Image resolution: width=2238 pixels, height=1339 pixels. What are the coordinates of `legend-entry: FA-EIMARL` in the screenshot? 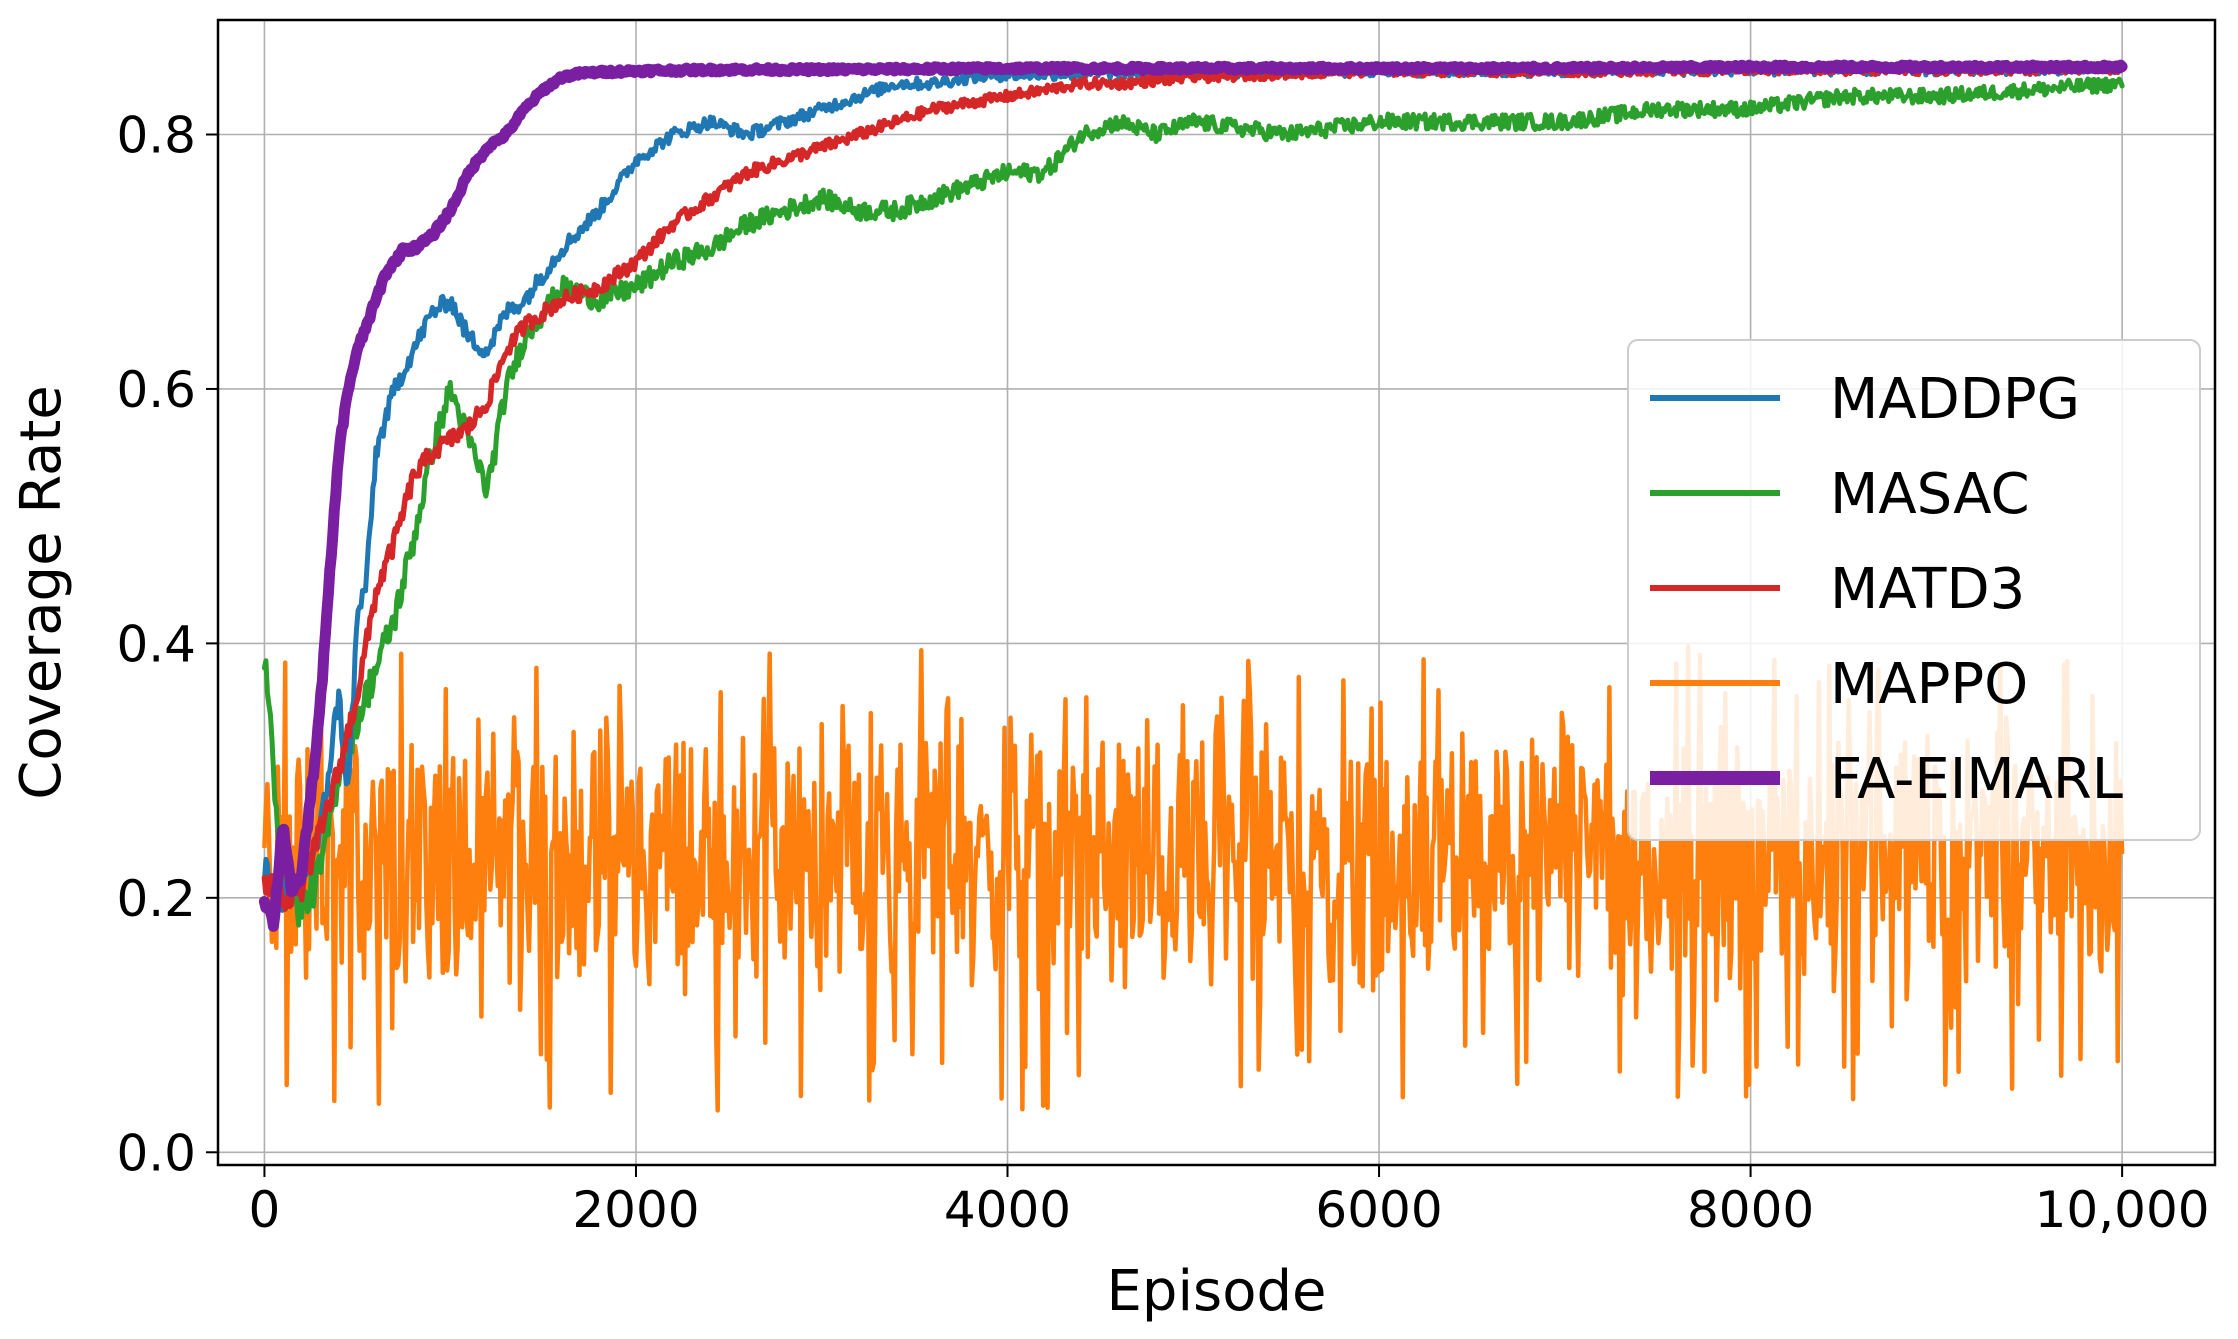 It's located at (1886, 779).